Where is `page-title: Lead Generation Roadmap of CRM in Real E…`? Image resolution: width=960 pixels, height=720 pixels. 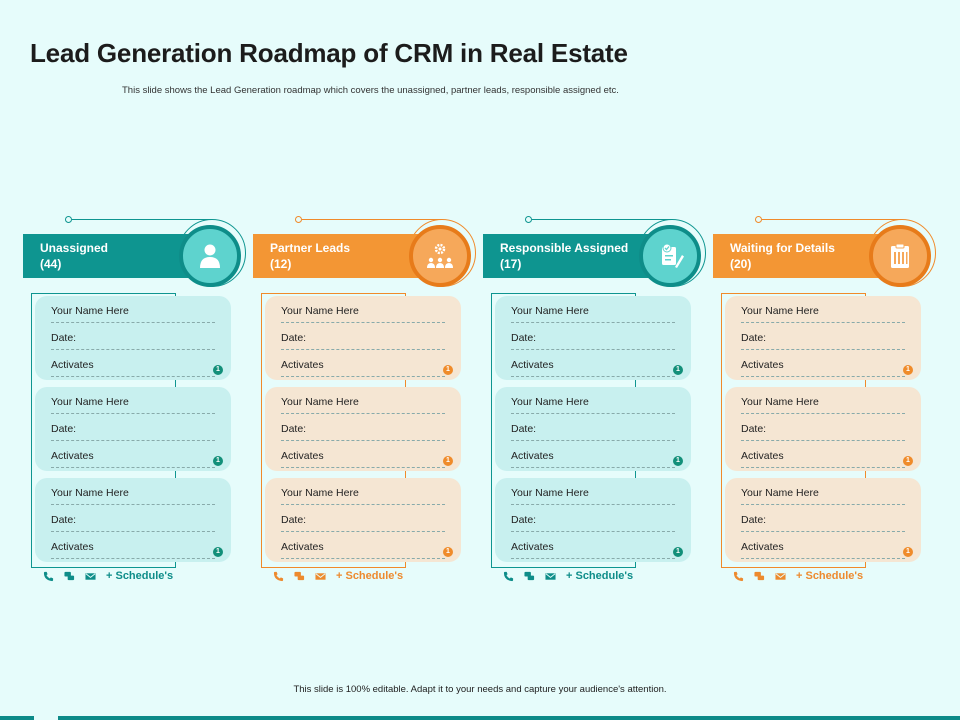 page-title: Lead Generation Roadmap of CRM in Real E… is located at coordinates (329, 53).